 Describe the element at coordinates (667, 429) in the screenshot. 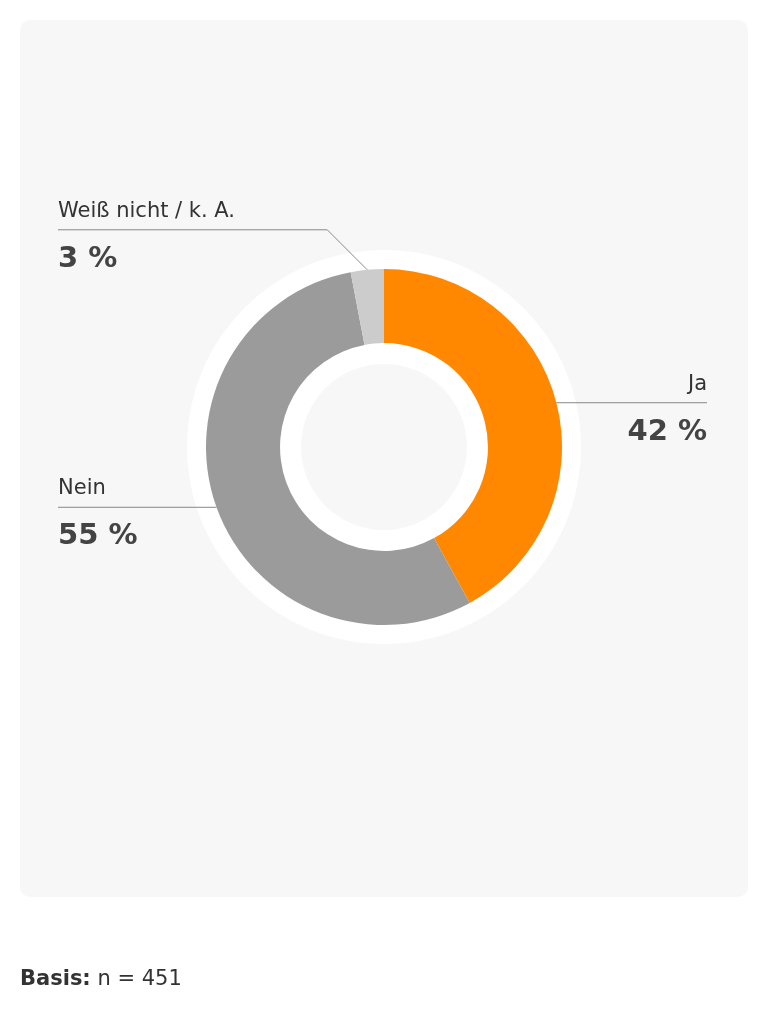

I see `data-label: 42 %` at that location.